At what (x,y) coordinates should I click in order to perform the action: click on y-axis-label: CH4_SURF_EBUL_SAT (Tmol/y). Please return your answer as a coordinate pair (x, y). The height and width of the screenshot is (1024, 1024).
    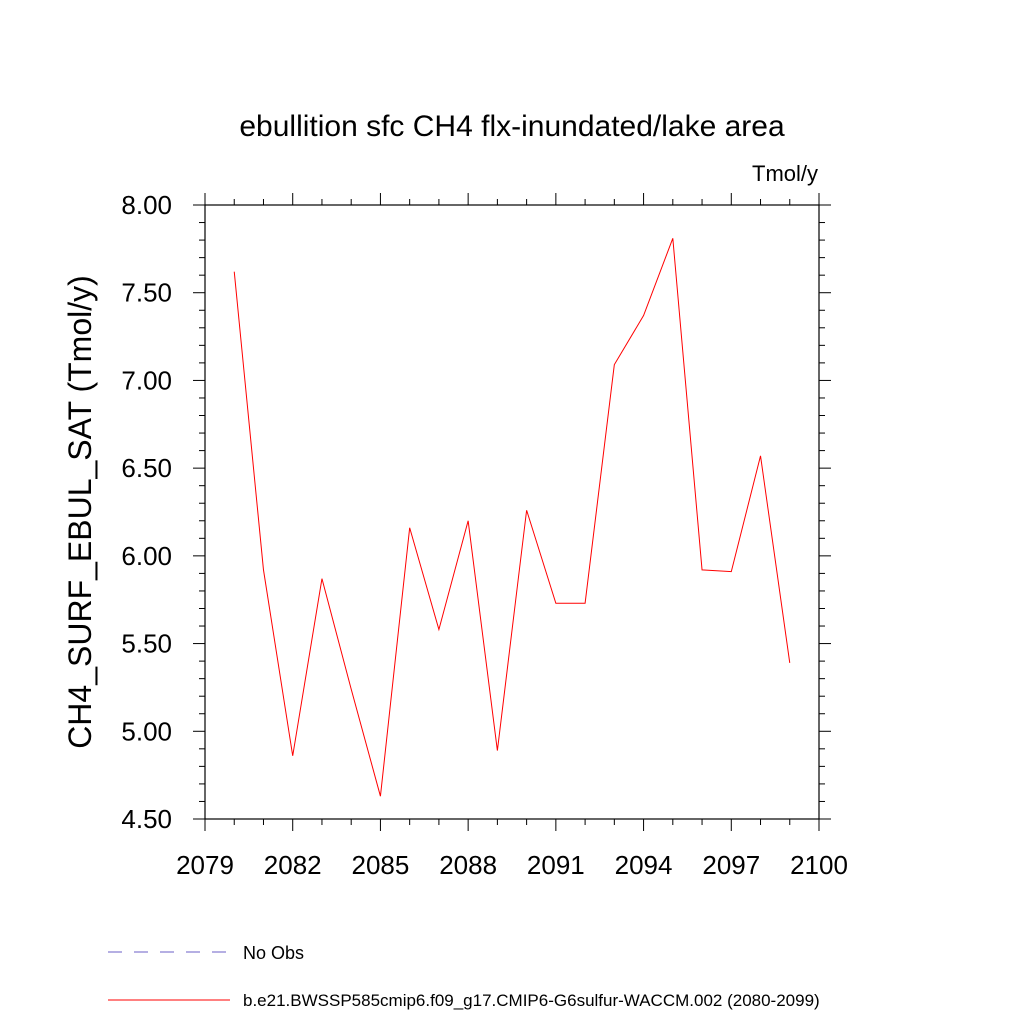
    Looking at the image, I should click on (80, 512).